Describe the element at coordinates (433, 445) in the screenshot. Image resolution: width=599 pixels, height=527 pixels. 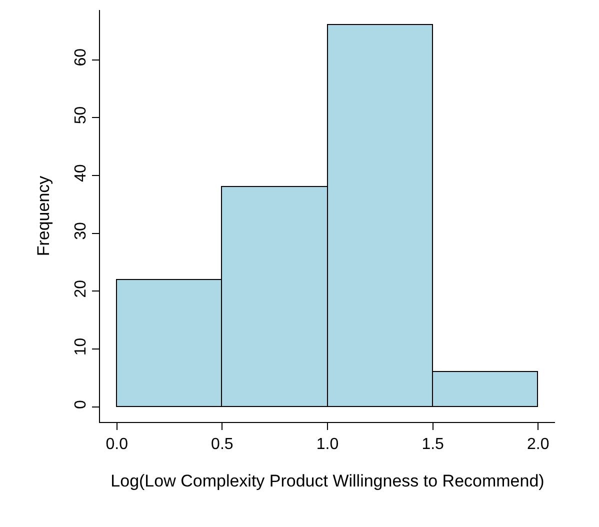
I see `x-tick-label: 1.5` at that location.